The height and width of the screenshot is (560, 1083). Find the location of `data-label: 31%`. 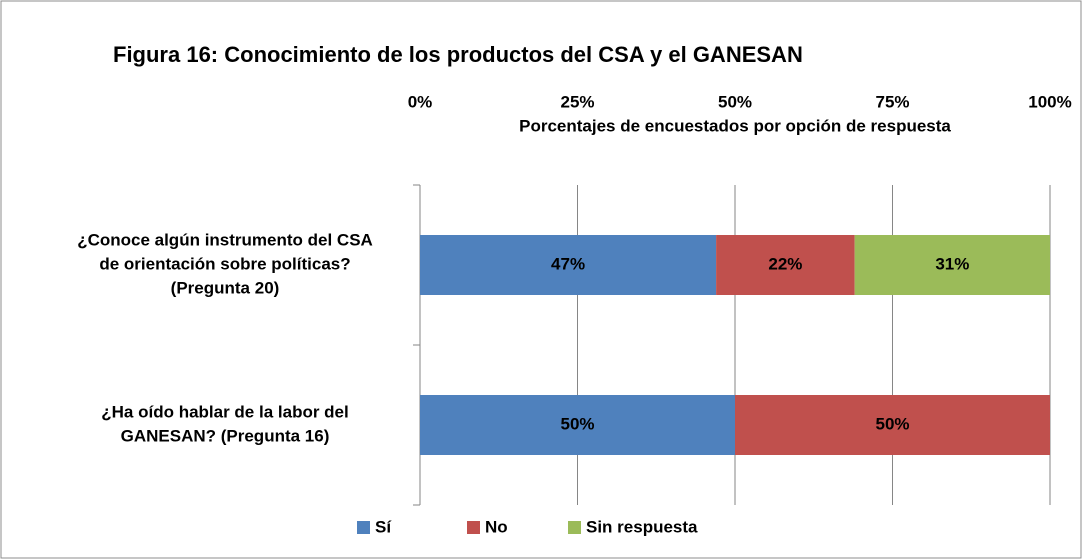

data-label: 31% is located at coordinates (952, 263).